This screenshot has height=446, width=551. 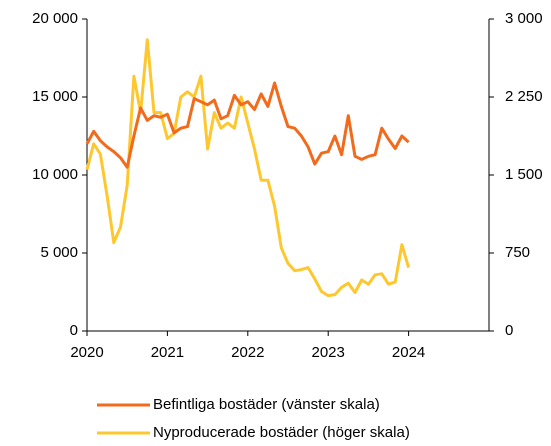 I want to click on x-tick-label: 2021, so click(x=167, y=352).